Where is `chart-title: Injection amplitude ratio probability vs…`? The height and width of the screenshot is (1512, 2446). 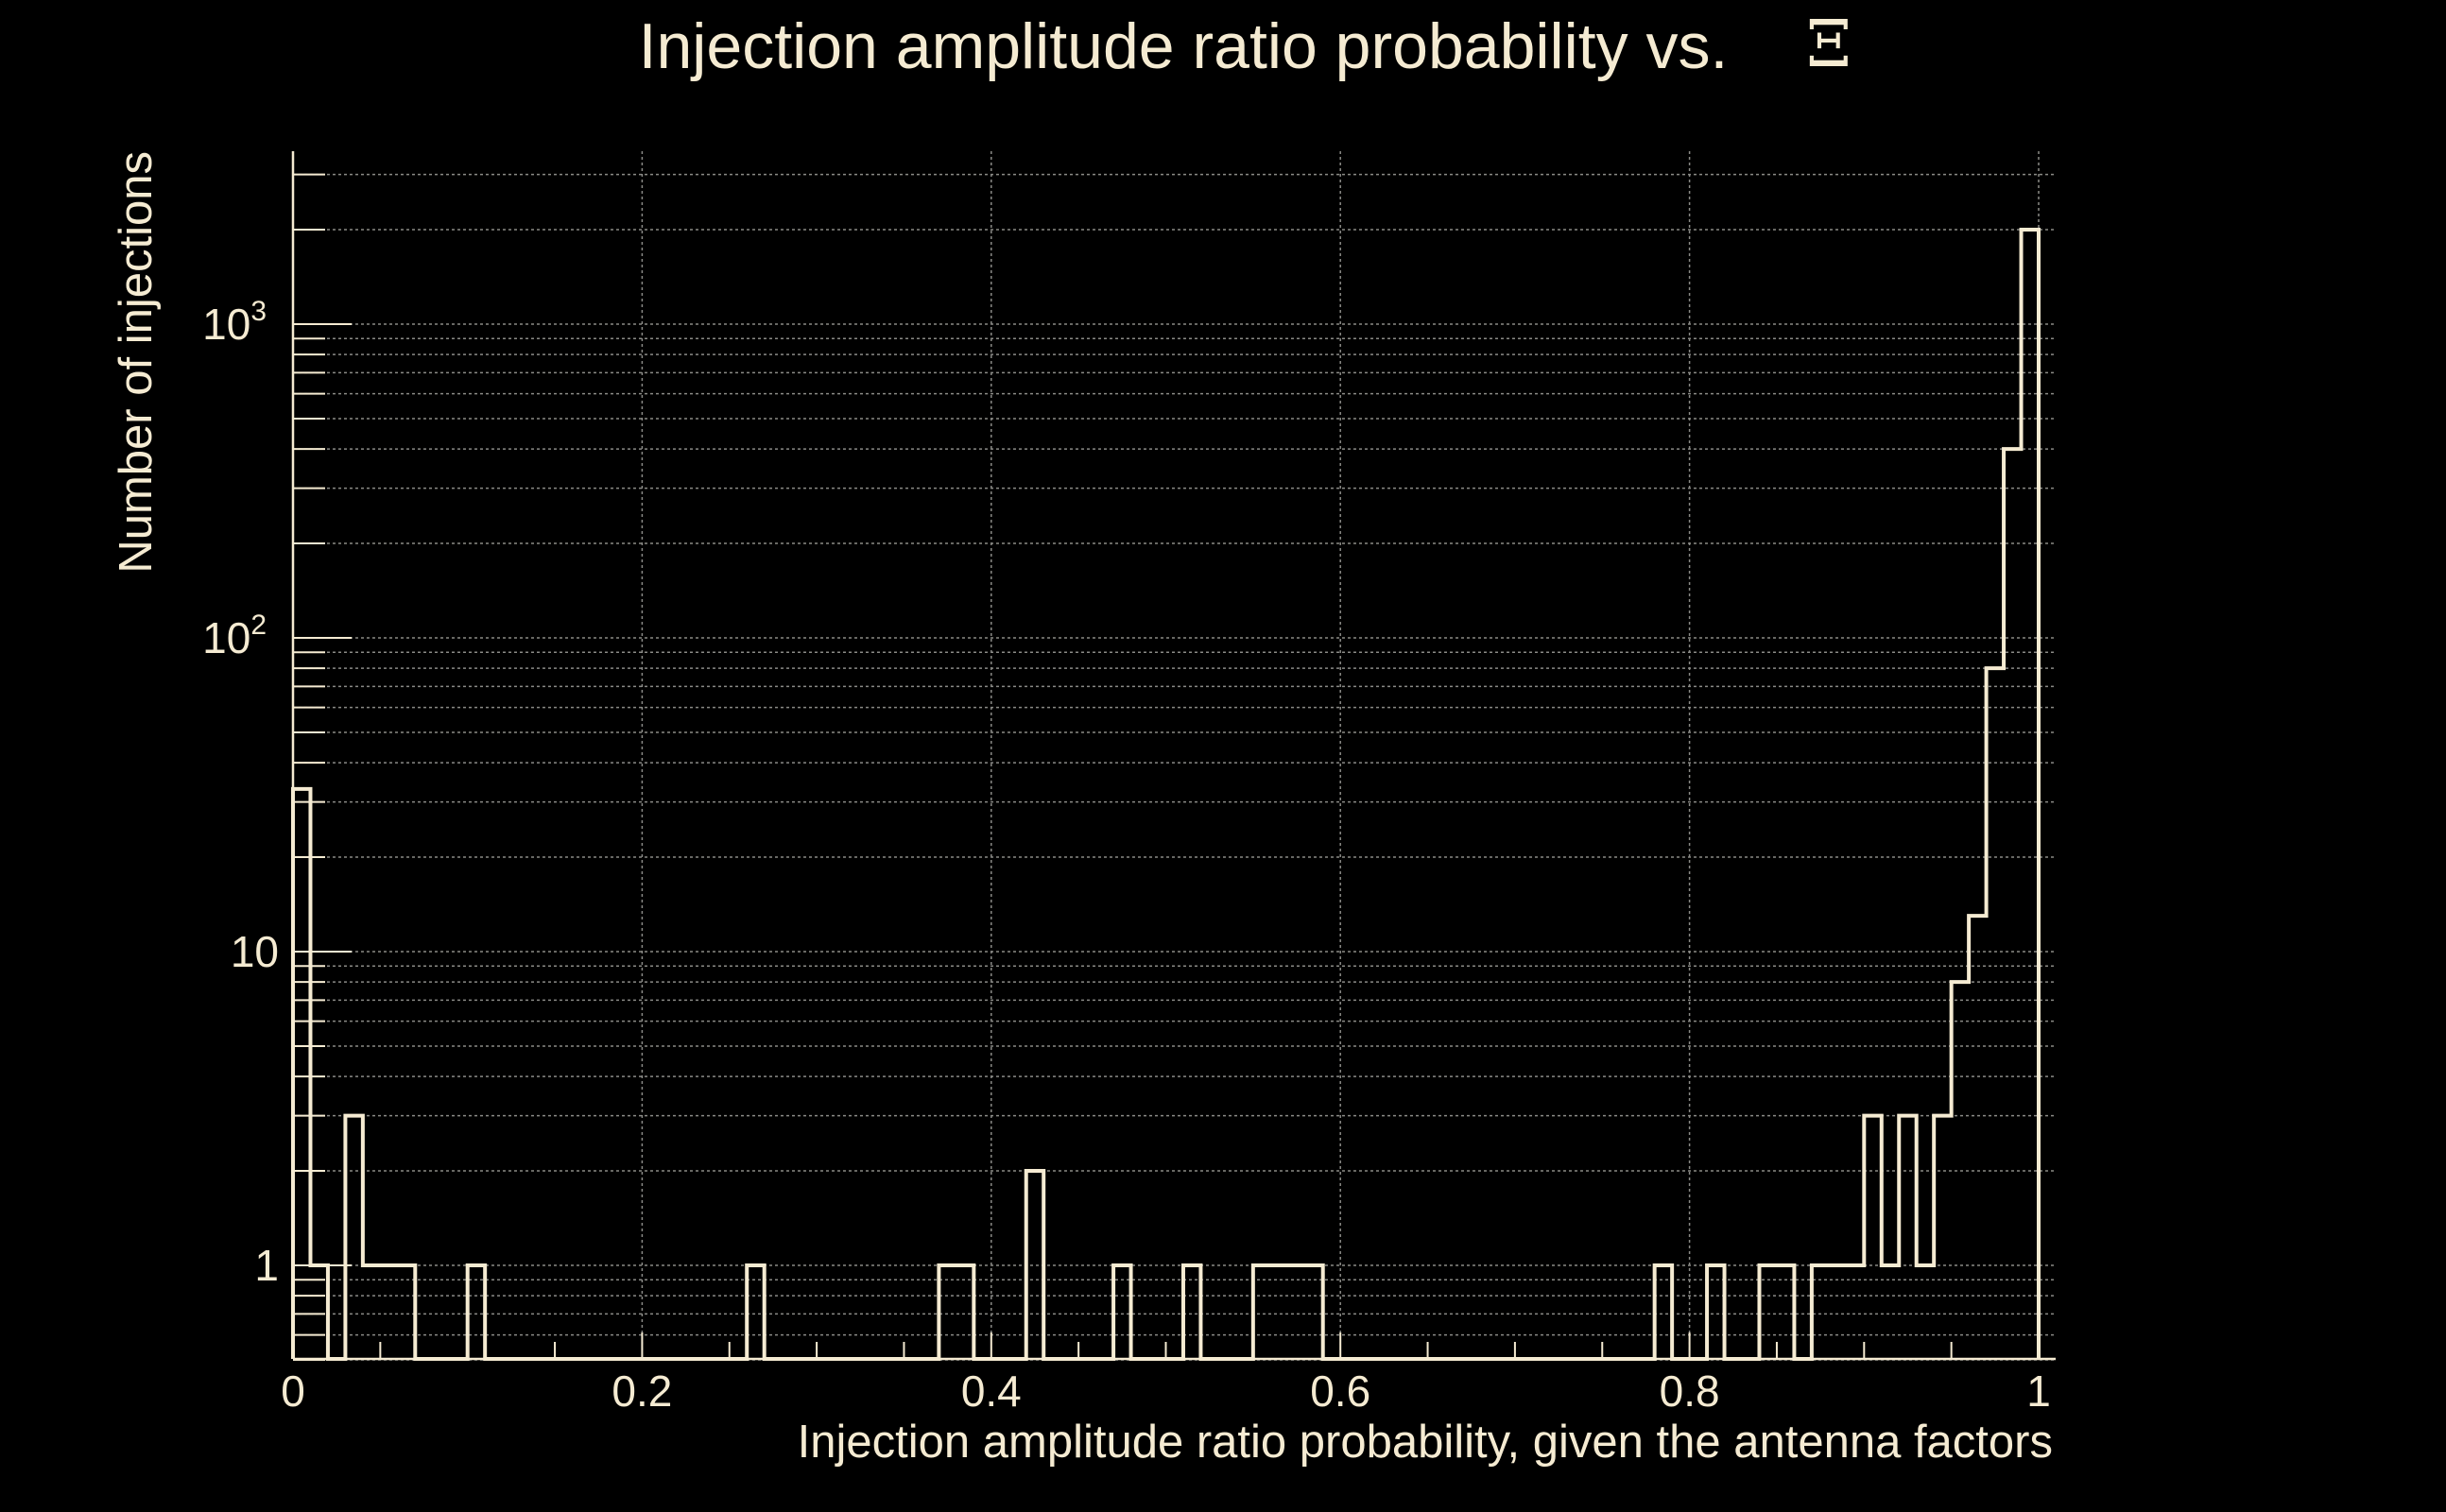
chart-title: Injection amplitude ratio probability vs… is located at coordinates (1184, 46).